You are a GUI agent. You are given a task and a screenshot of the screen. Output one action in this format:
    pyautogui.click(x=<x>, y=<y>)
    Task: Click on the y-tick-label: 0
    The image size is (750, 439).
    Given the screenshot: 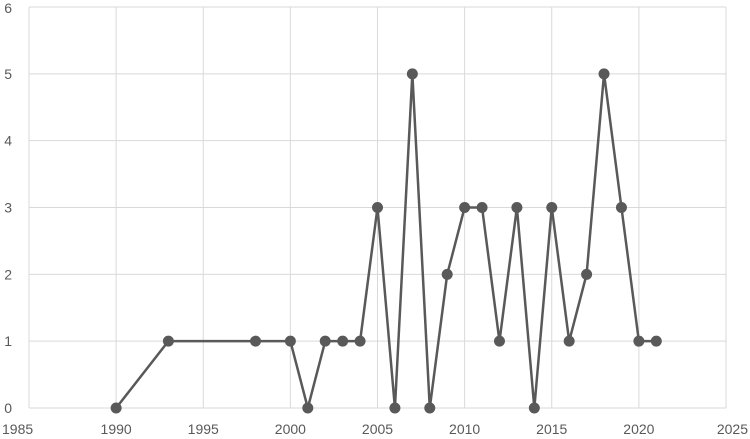 What is the action you would take?
    pyautogui.click(x=8, y=408)
    